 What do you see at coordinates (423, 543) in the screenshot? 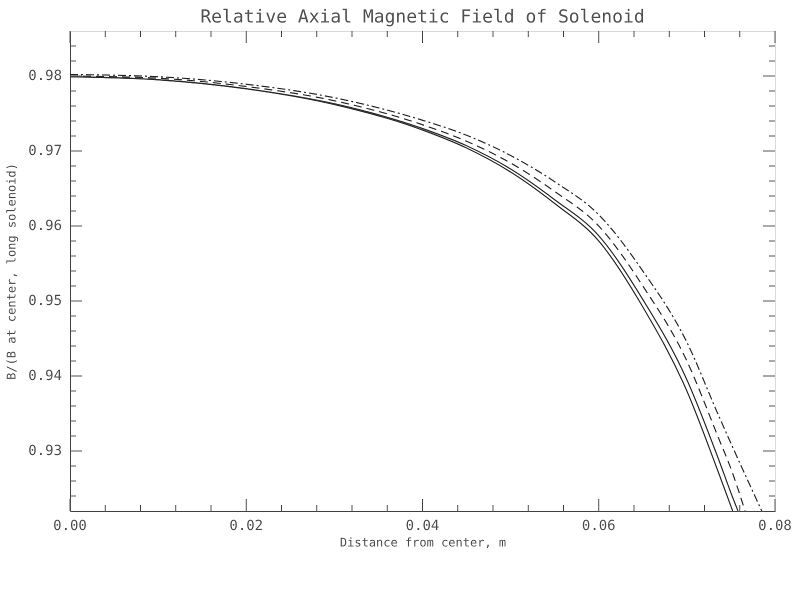
I see `x-axis-title: Distance from center, m` at bounding box center [423, 543].